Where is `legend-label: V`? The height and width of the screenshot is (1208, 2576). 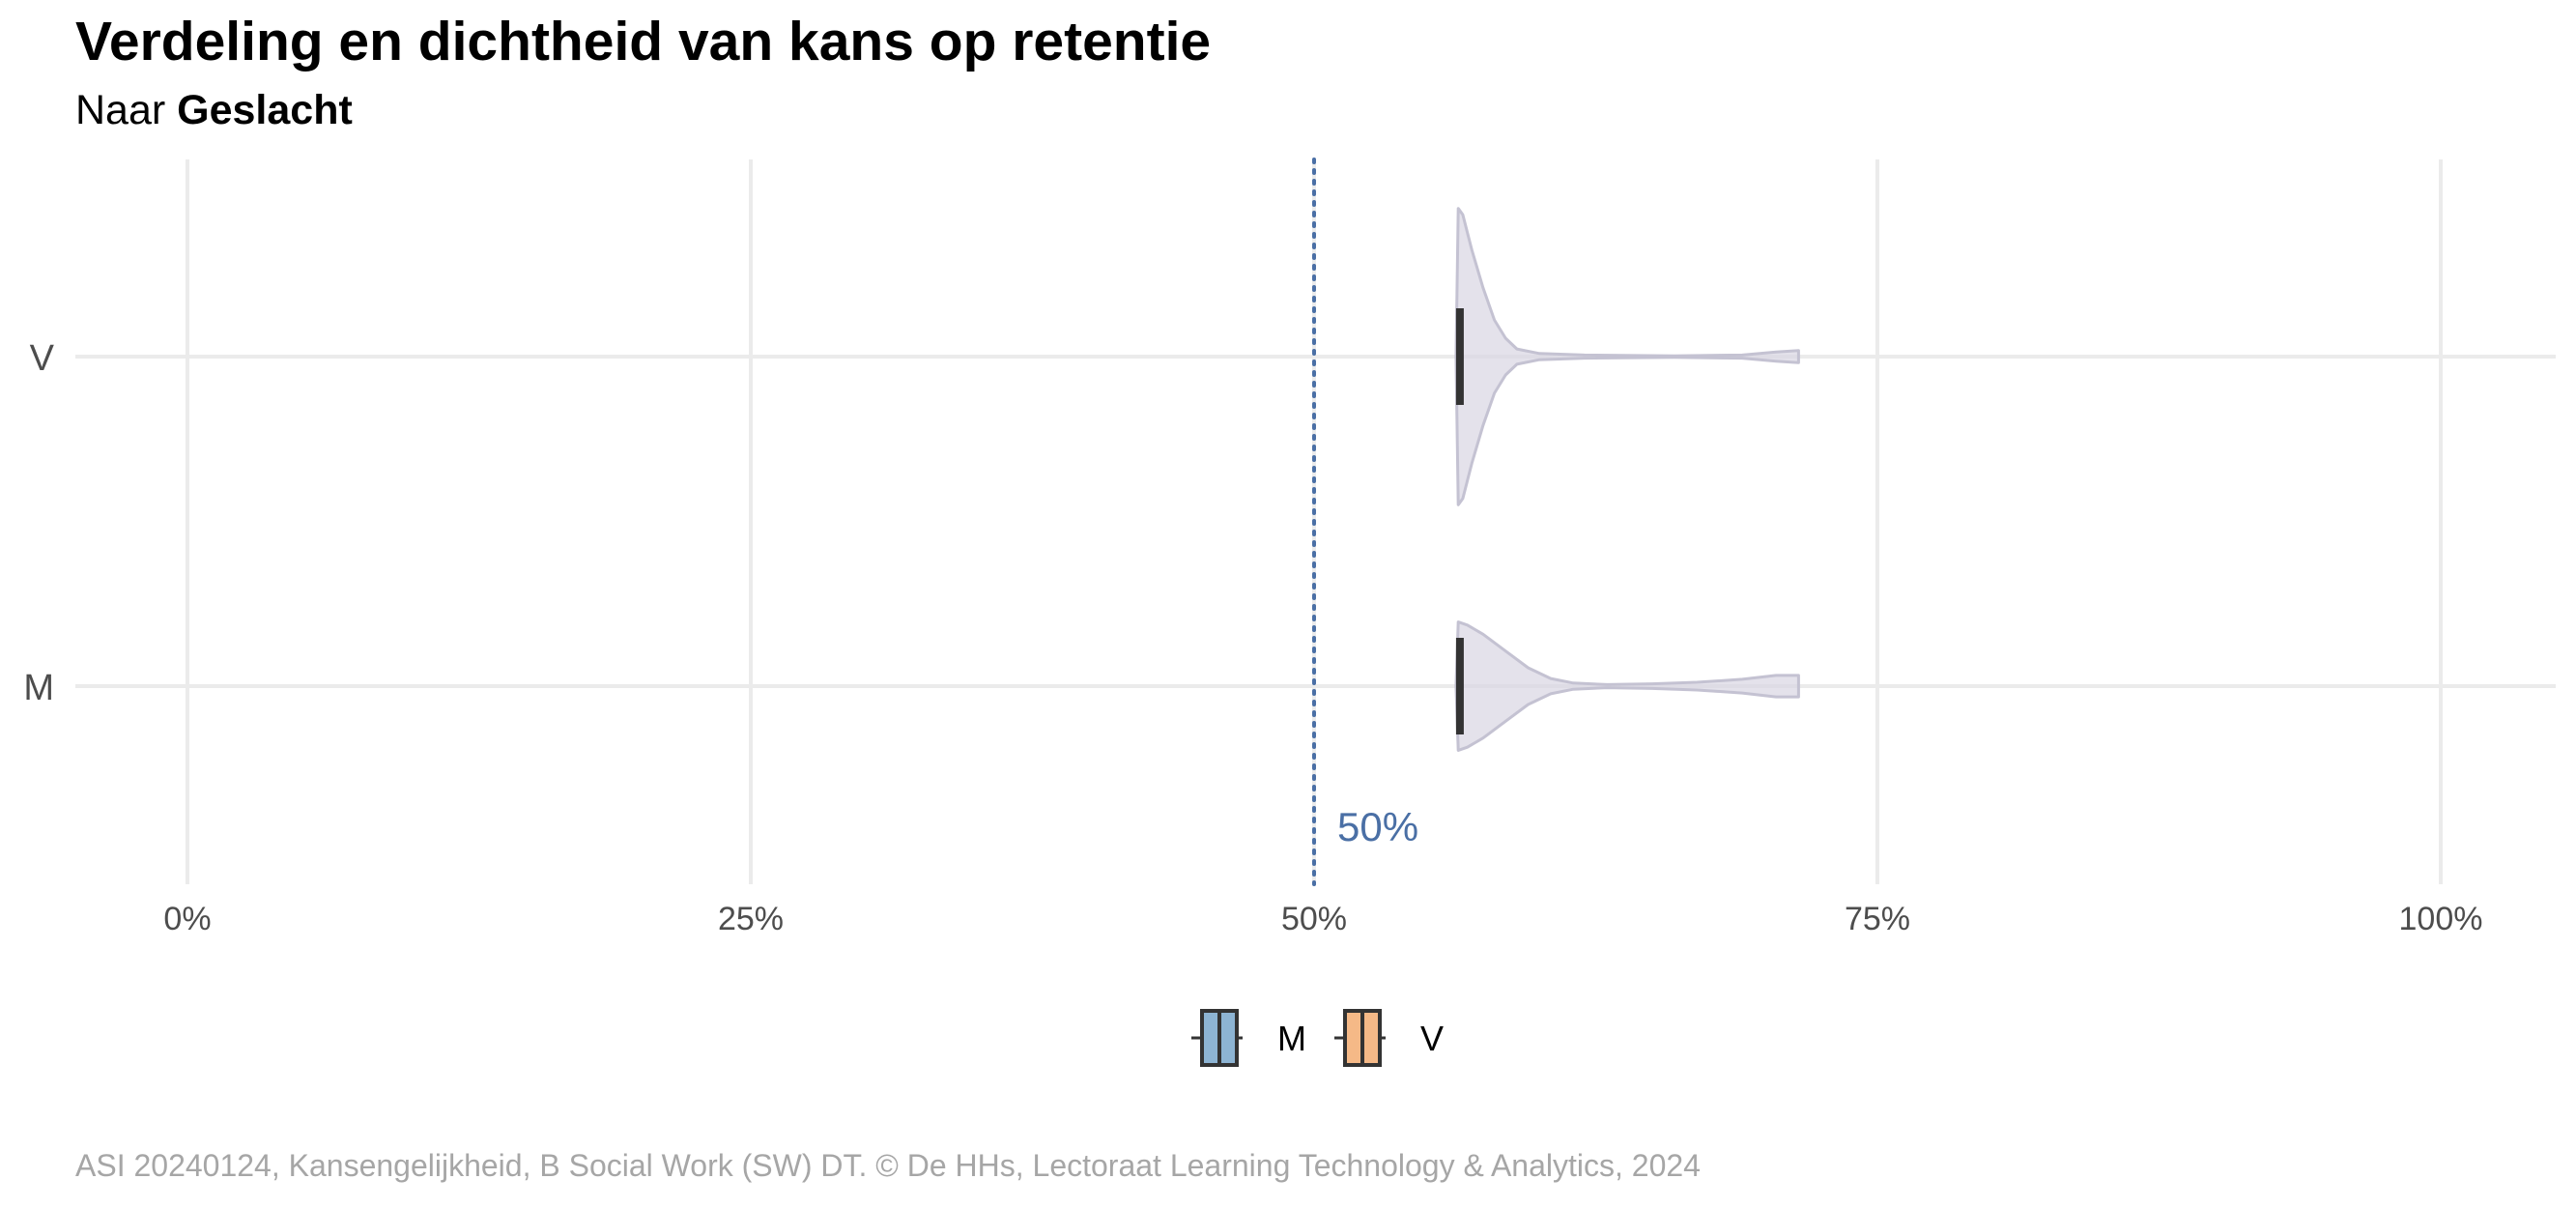
legend-label: V is located at coordinates (1432, 1038).